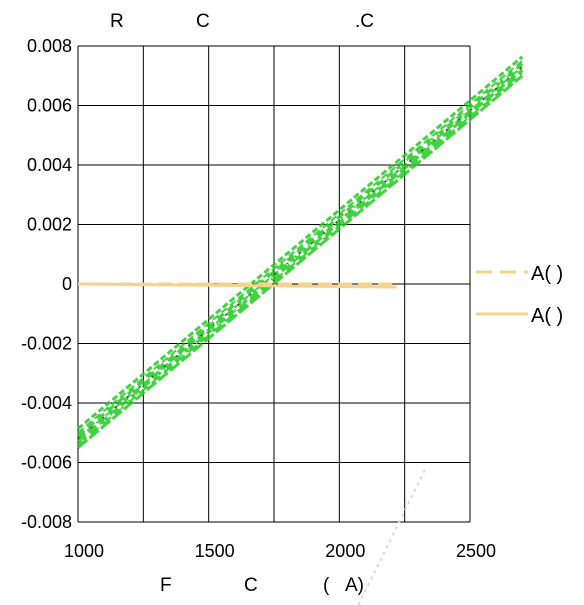 The width and height of the screenshot is (584, 605). I want to click on x-tick-label: 2500, so click(476, 551).